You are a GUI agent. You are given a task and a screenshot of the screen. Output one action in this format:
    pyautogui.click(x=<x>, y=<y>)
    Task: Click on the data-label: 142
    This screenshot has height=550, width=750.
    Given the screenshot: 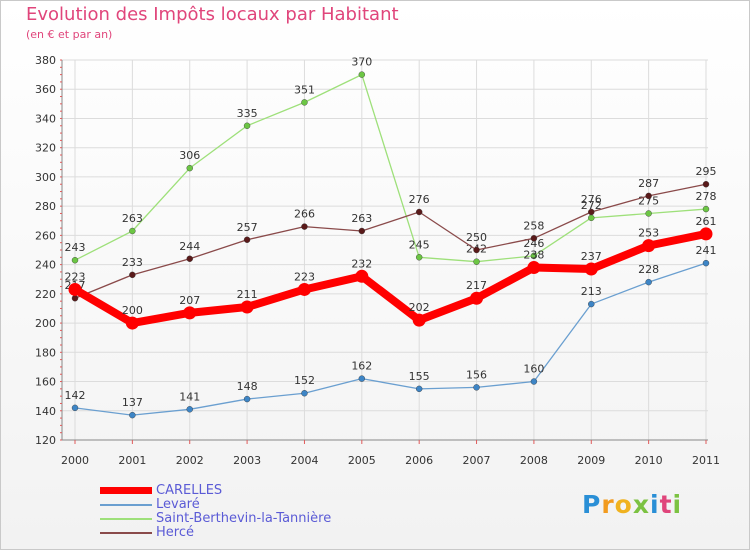 What is the action you would take?
    pyautogui.click(x=75, y=395)
    